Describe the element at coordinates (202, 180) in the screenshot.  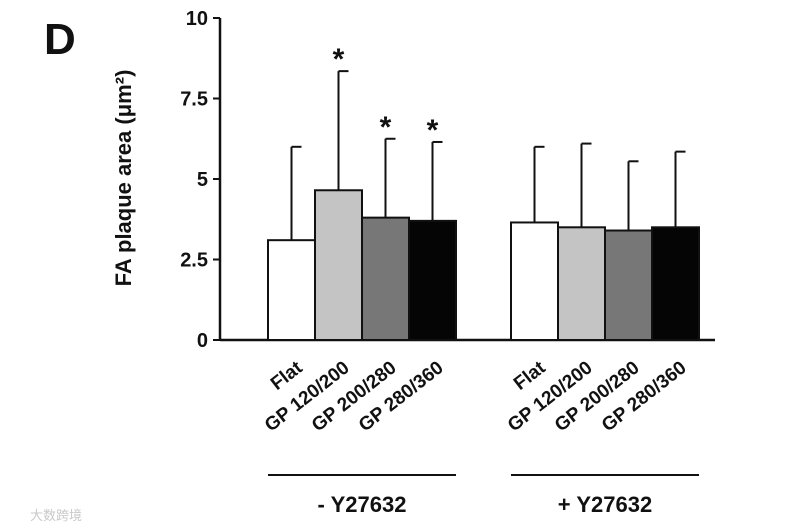
I see `y-tick-label: 5` at that location.